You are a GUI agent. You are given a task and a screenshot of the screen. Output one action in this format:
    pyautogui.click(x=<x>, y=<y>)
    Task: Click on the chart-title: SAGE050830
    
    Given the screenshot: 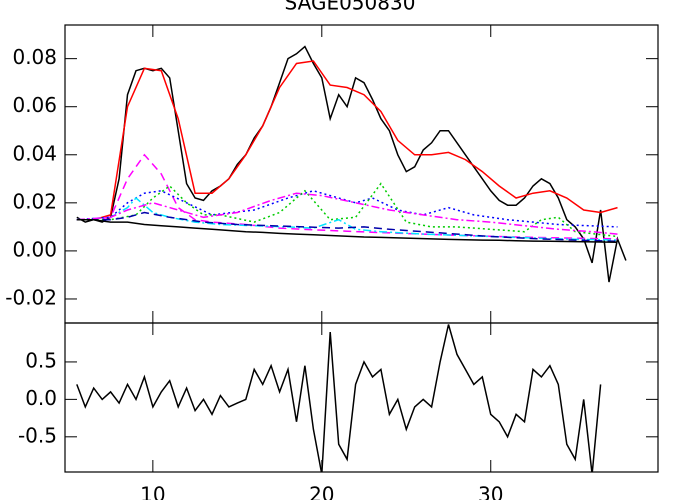 What is the action you would take?
    pyautogui.click(x=350, y=7)
    